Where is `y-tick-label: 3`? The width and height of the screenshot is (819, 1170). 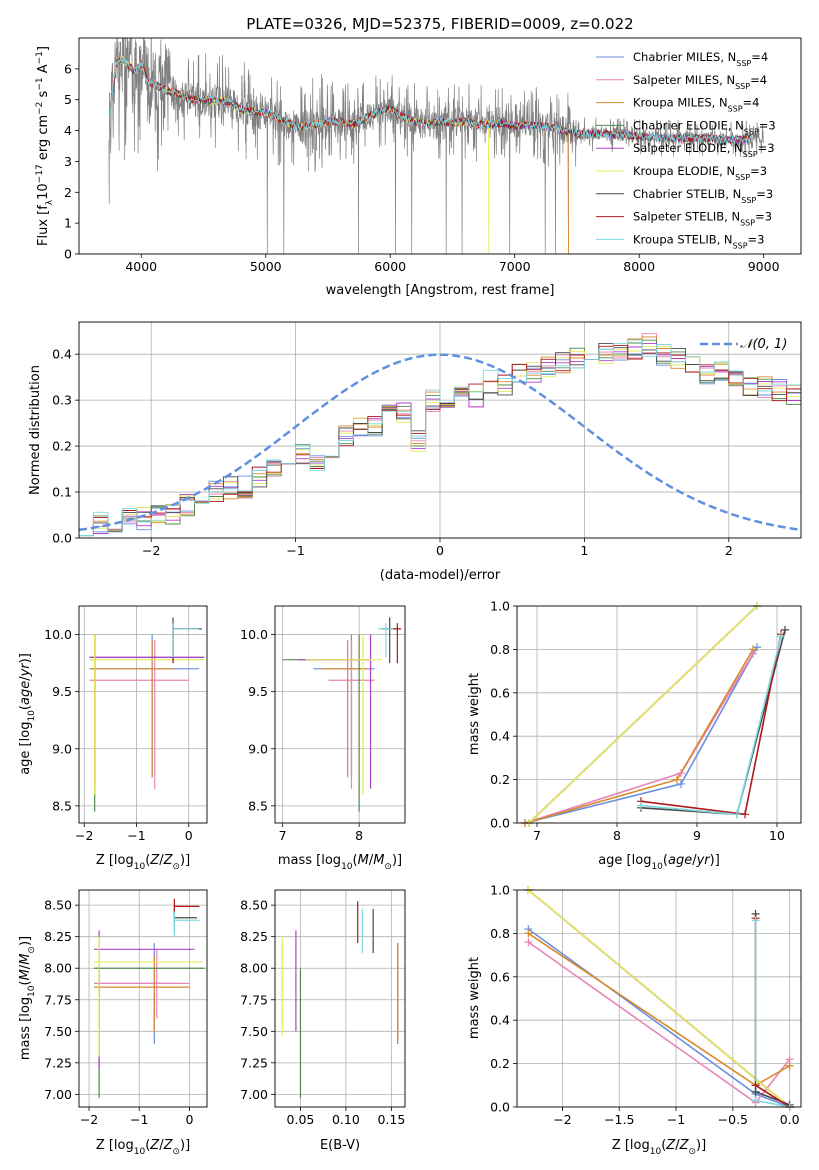 y-tick-label: 3 is located at coordinates (68, 161).